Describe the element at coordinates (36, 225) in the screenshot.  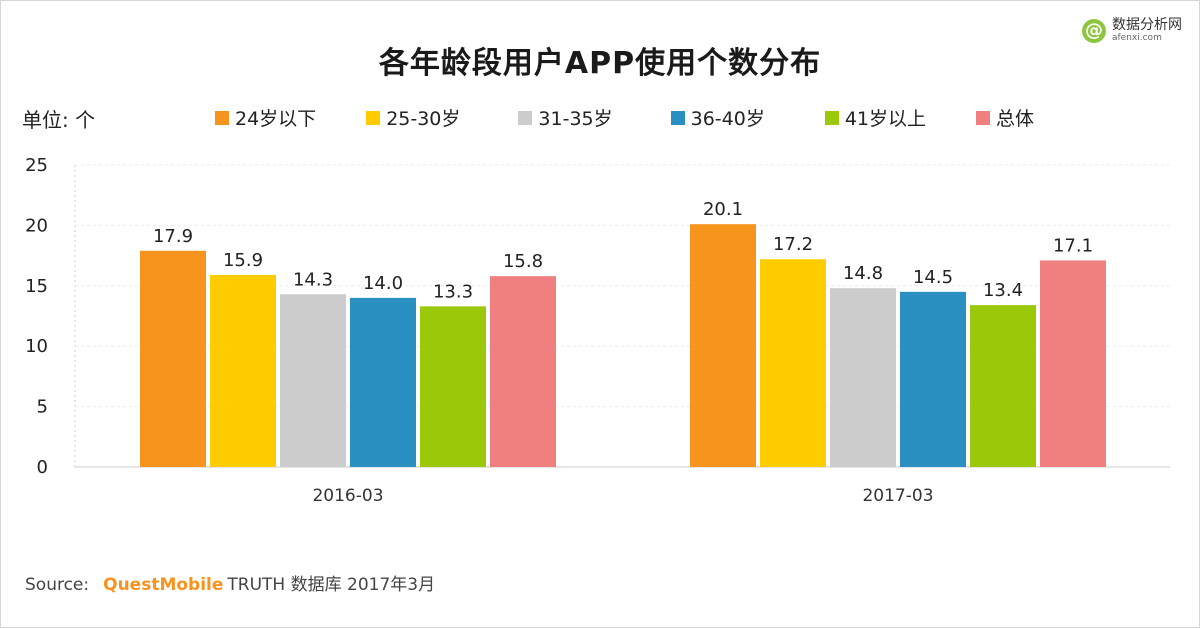
I see `y-tick-label: 20` at that location.